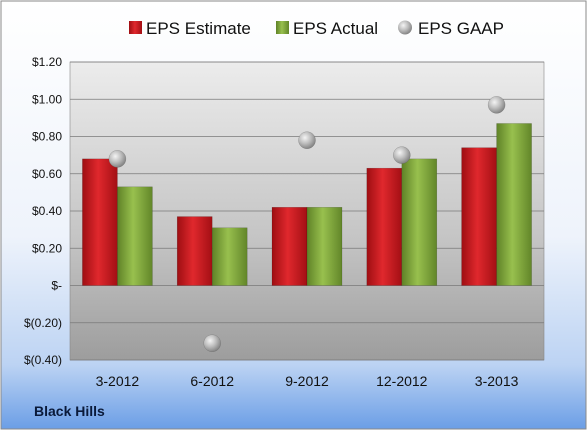 This screenshot has width=587, height=430. Describe the element at coordinates (405, 27) in the screenshot. I see `legend-swatch-gaap` at that location.